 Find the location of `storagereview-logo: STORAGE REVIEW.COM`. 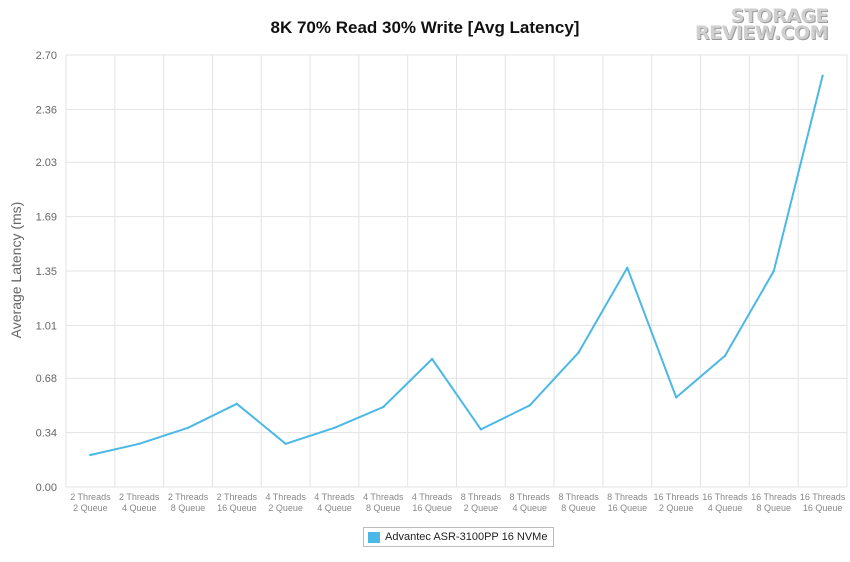

storagereview-logo: STORAGE REVIEW.COM is located at coordinates (762, 24).